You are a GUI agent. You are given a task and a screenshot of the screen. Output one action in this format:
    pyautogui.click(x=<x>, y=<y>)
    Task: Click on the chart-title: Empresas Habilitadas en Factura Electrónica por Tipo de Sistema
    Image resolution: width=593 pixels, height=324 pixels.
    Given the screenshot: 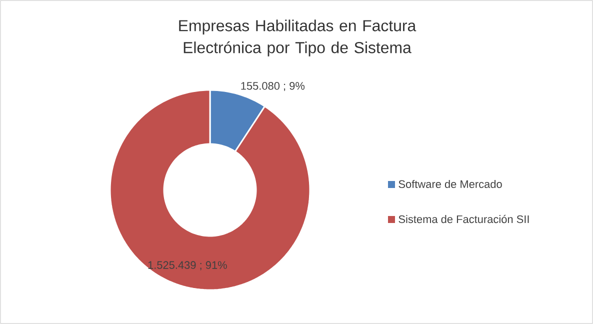 What is the action you would take?
    pyautogui.click(x=297, y=38)
    